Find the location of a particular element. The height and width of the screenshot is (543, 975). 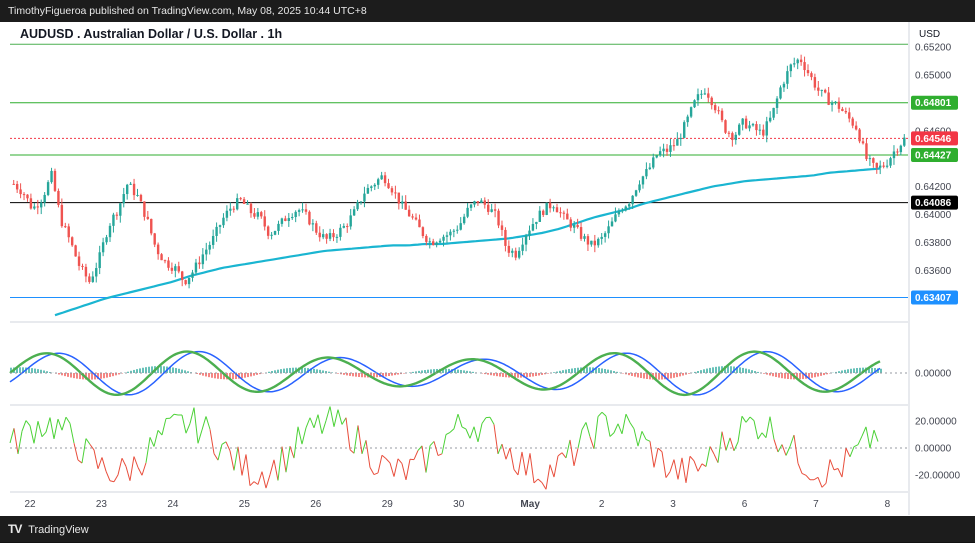

osc2-tick-0: 20.00000 is located at coordinates (936, 422).